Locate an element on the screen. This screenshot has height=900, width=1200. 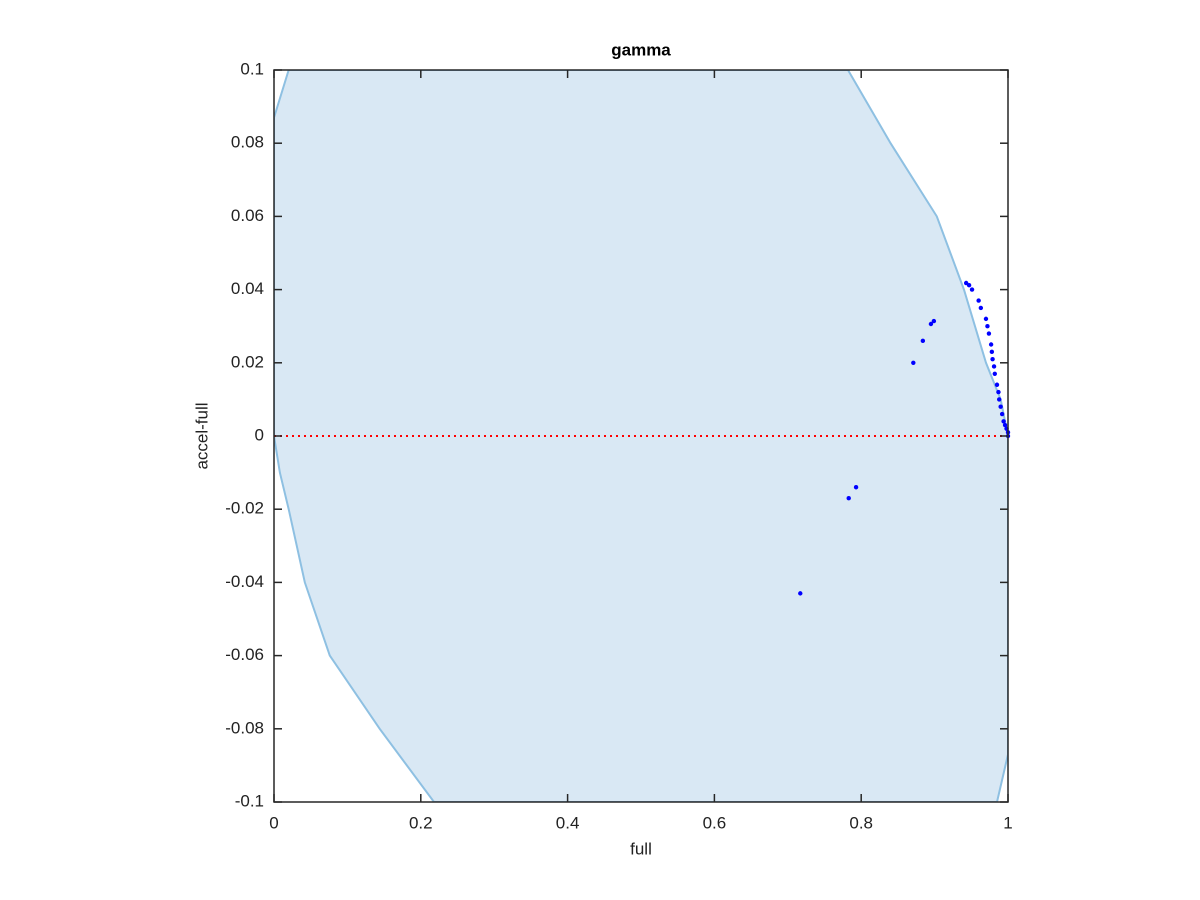
chart-title: gamma is located at coordinates (641, 49).